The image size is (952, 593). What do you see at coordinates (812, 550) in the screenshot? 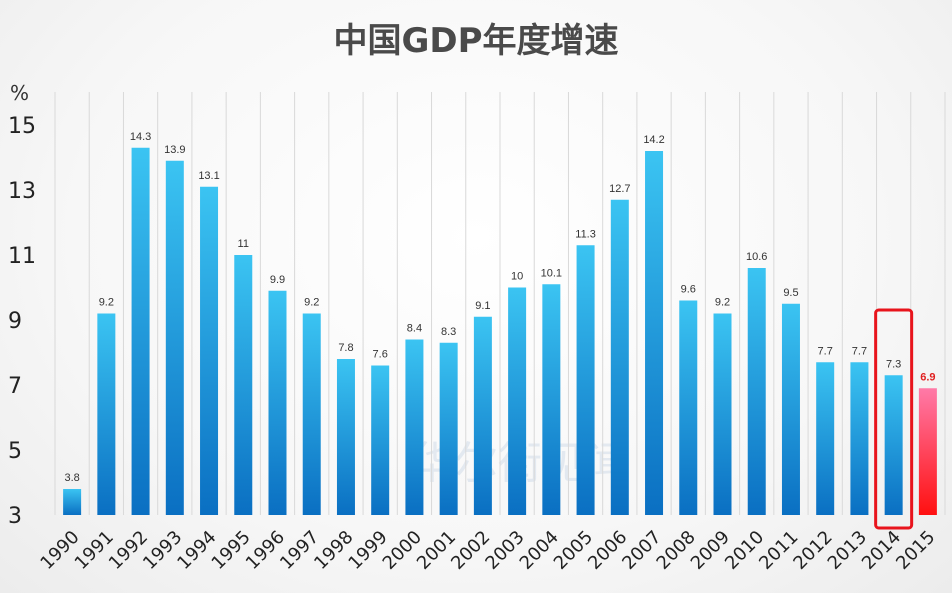
I see `x-tick-label-2012: 2012` at bounding box center [812, 550].